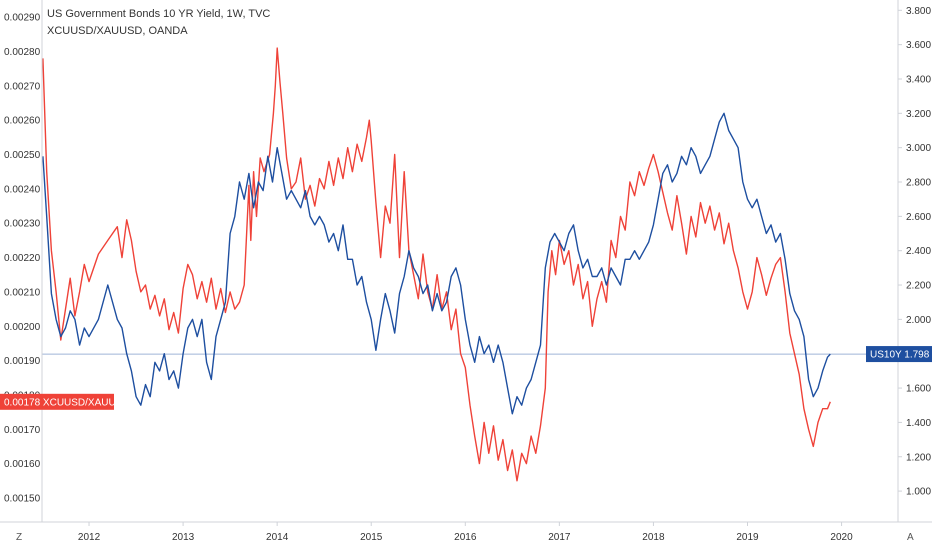 This screenshot has height=550, width=932. Describe the element at coordinates (67, 402) in the screenshot. I see `xcuusd-price-text: 0.00178 XCUUSD/XAUUSD` at that location.